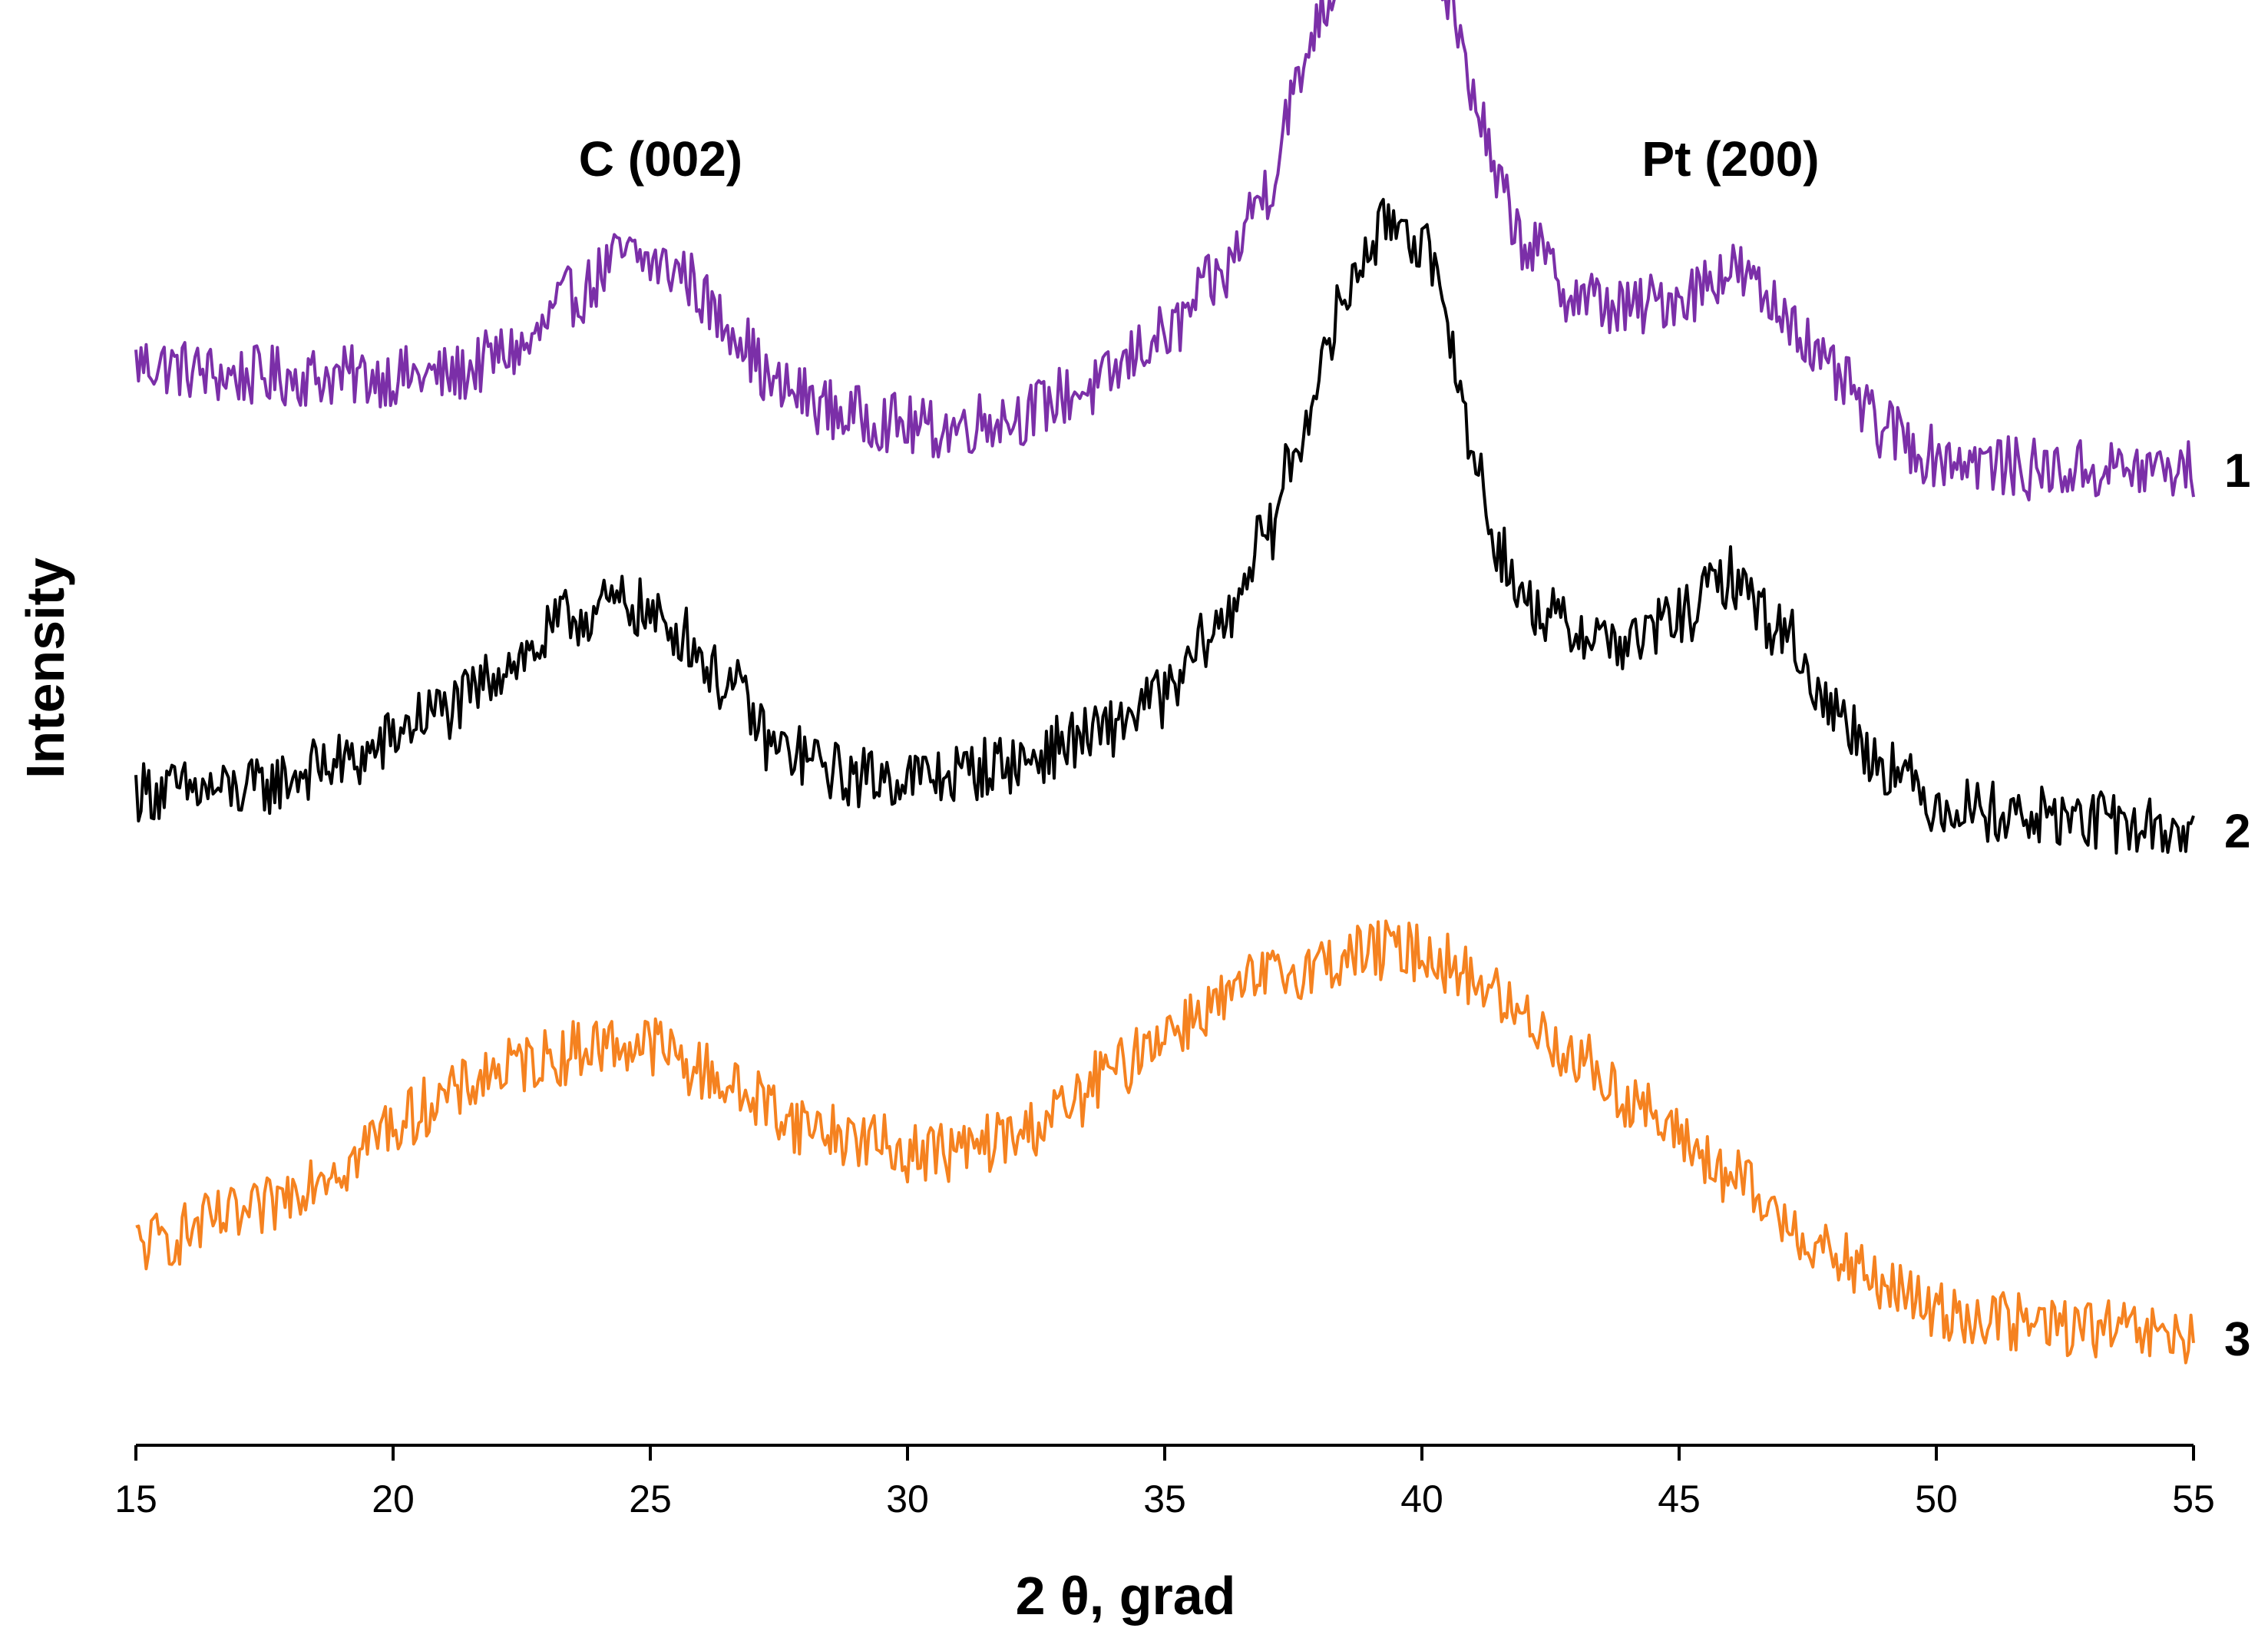  Describe the element at coordinates (1680, 1499) in the screenshot. I see `x-tick-label: 45` at that location.